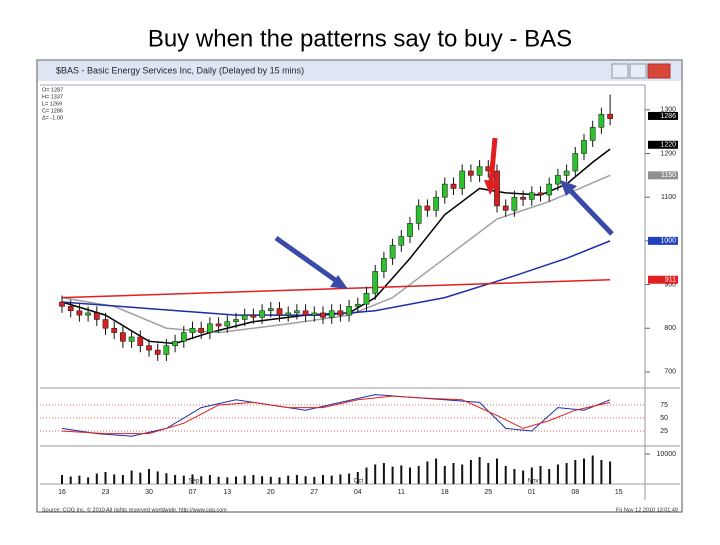  I want to click on info-line: Δ= -1.00, so click(52, 118).